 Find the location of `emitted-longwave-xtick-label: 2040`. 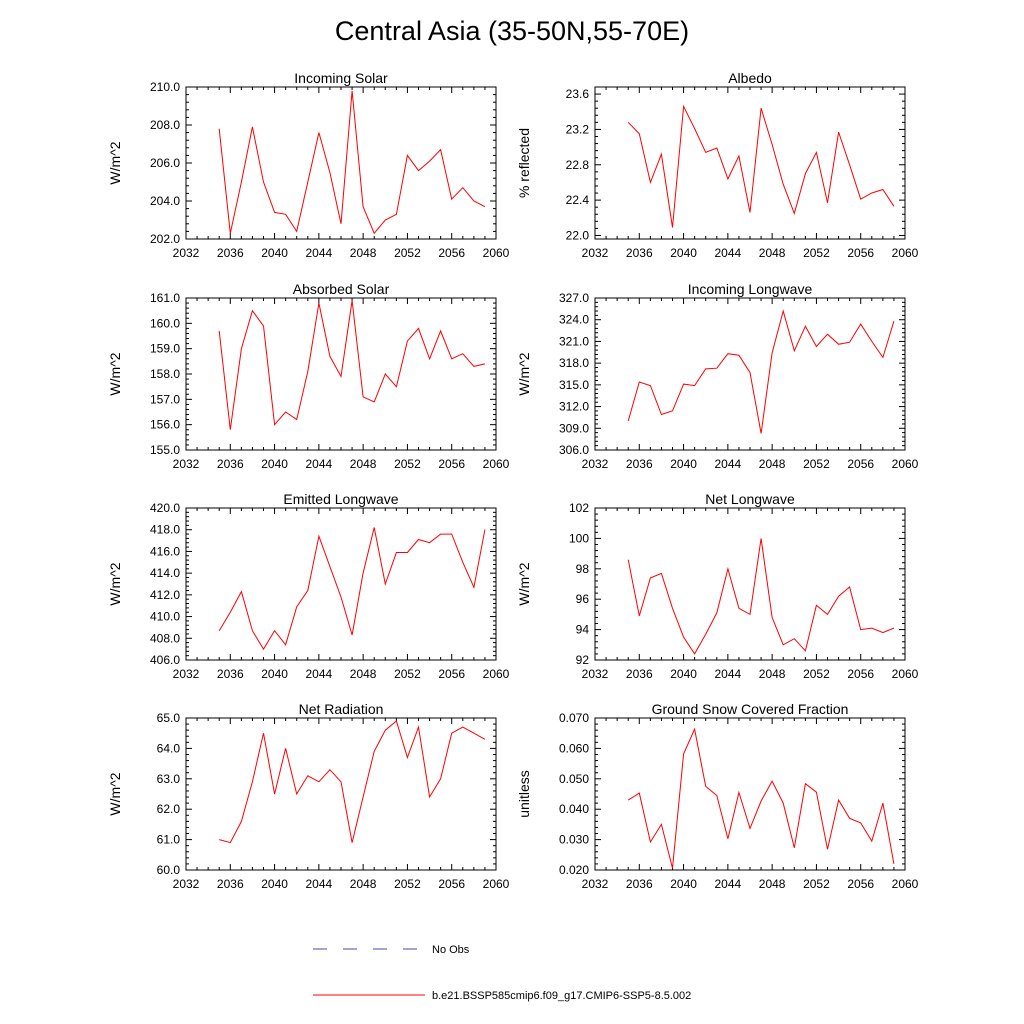

emitted-longwave-xtick-label: 2040 is located at coordinates (274, 674).